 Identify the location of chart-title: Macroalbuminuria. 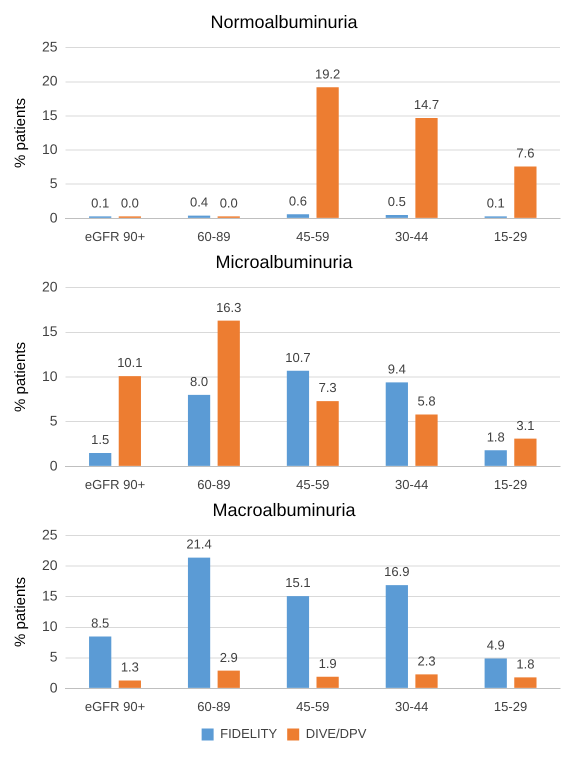
(284, 510).